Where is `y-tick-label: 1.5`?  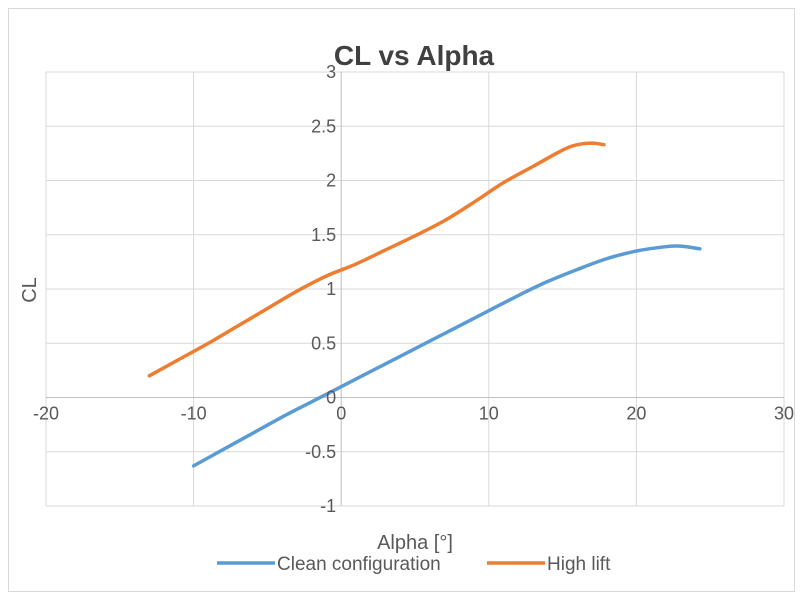 y-tick-label: 1.5 is located at coordinates (323, 235).